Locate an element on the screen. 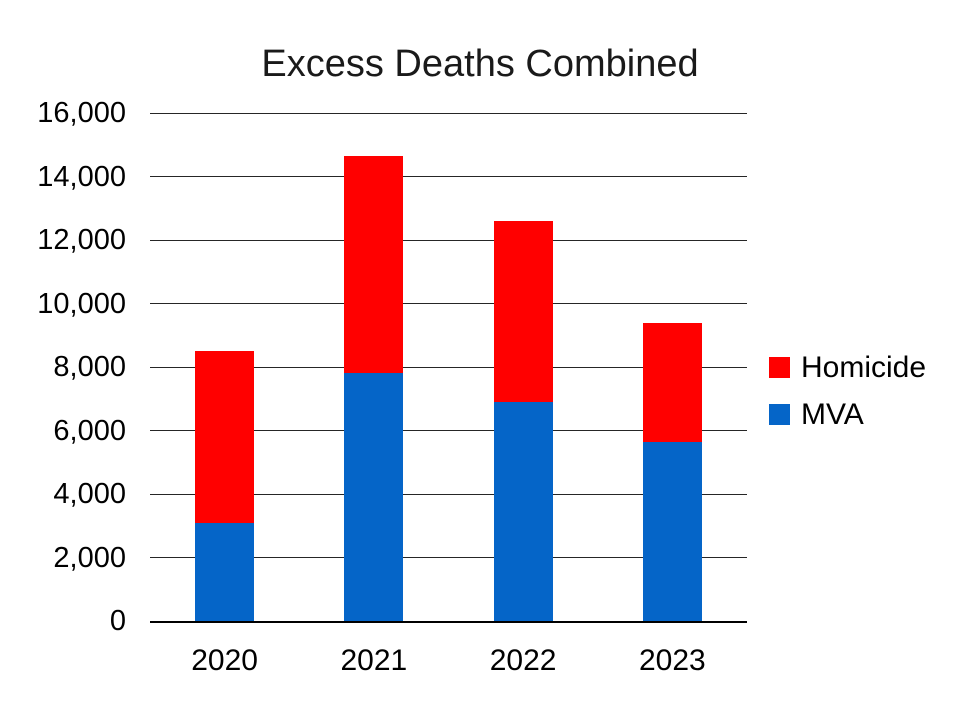 Image resolution: width=960 pixels, height=720 pixels. y-tick-label-4000: 4,000 is located at coordinates (89, 494).